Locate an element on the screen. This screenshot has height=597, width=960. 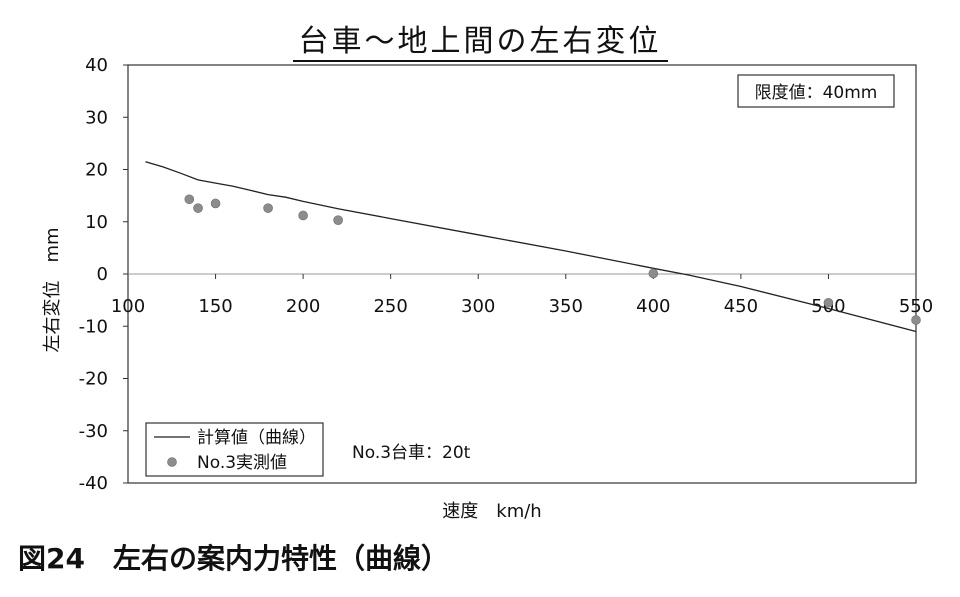
legend-point-swatch is located at coordinates (172, 462).